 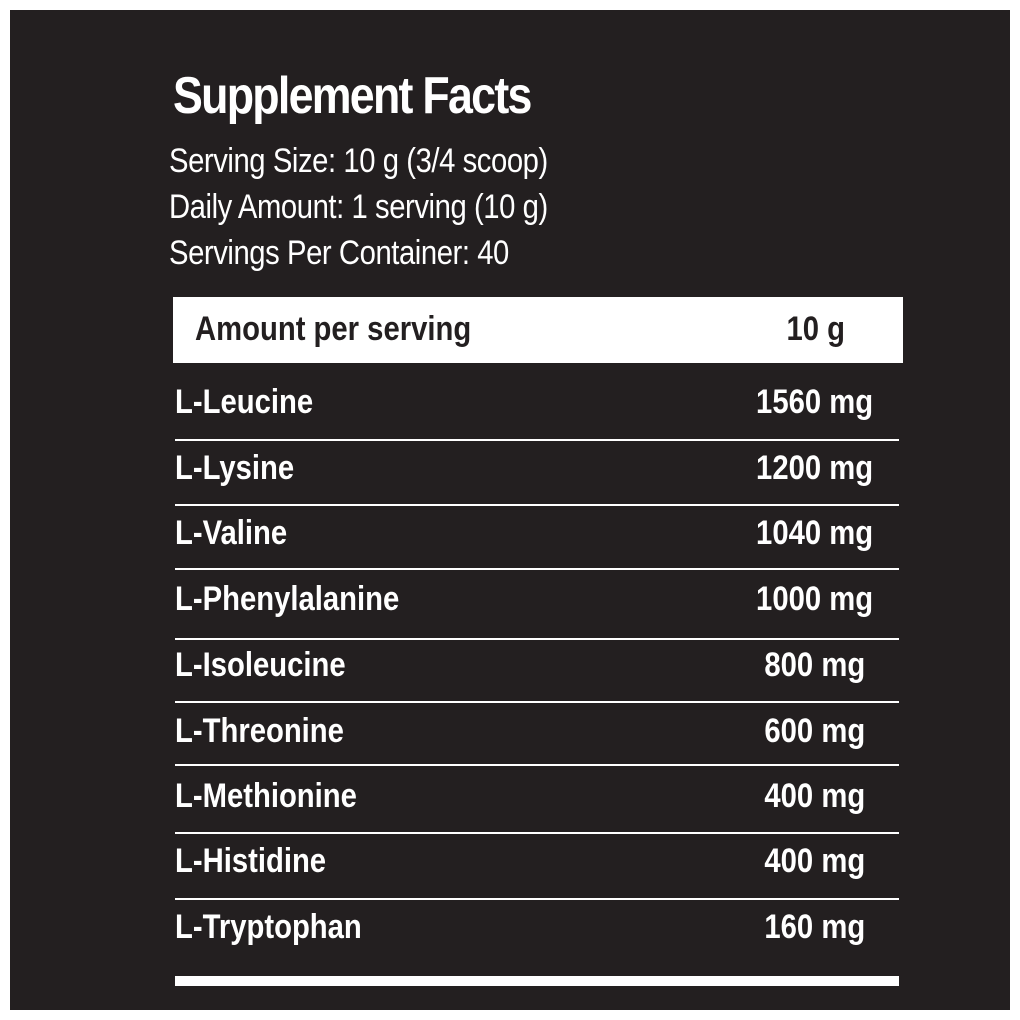 I want to click on ingredient-name: L-Leucine, so click(x=244, y=402).